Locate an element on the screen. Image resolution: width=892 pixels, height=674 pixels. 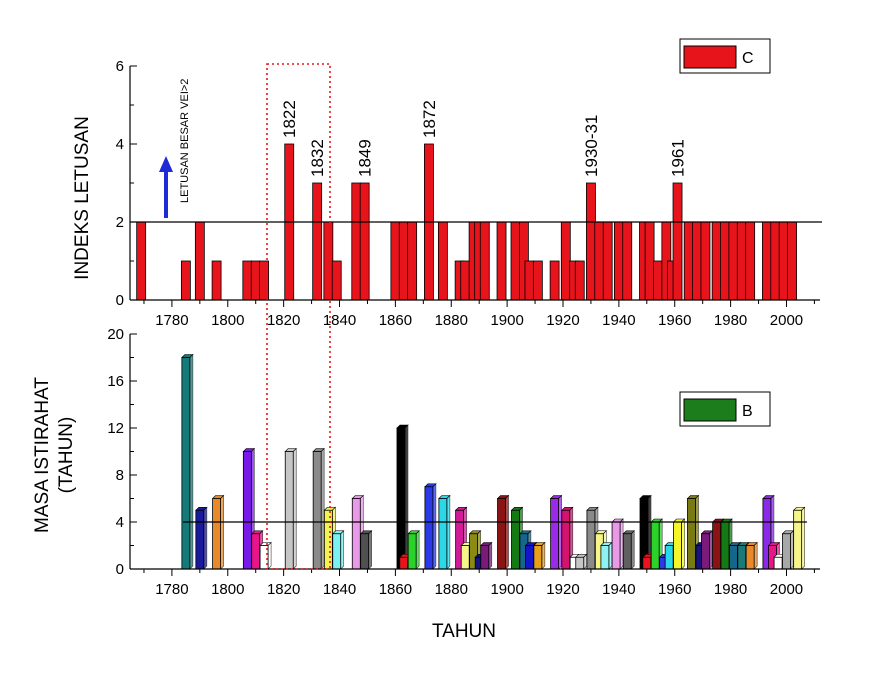
repose-period-x-tick-label: 1940 is located at coordinates (618, 589).